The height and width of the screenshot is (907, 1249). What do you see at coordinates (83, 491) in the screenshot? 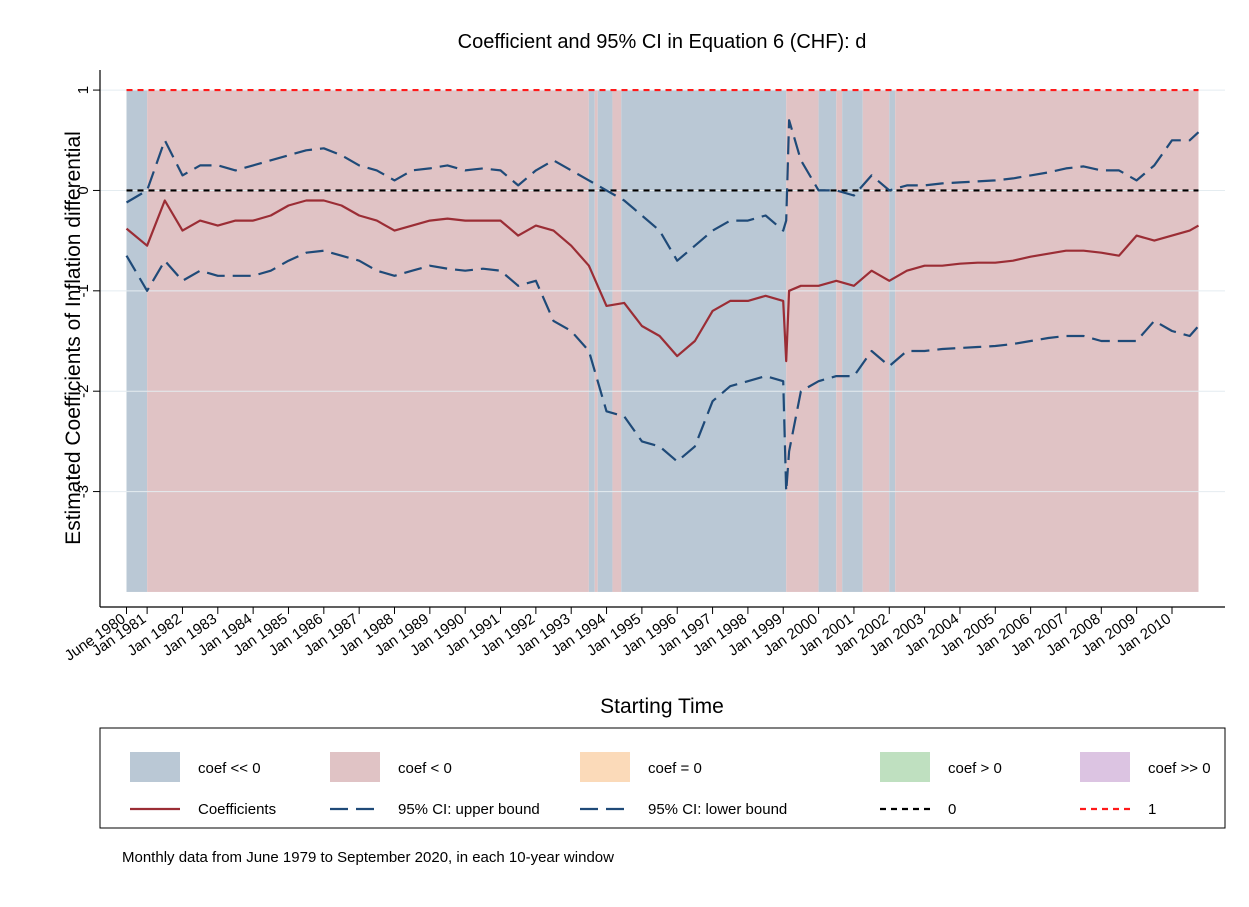
I see `y-tick-label: -3` at bounding box center [83, 491].